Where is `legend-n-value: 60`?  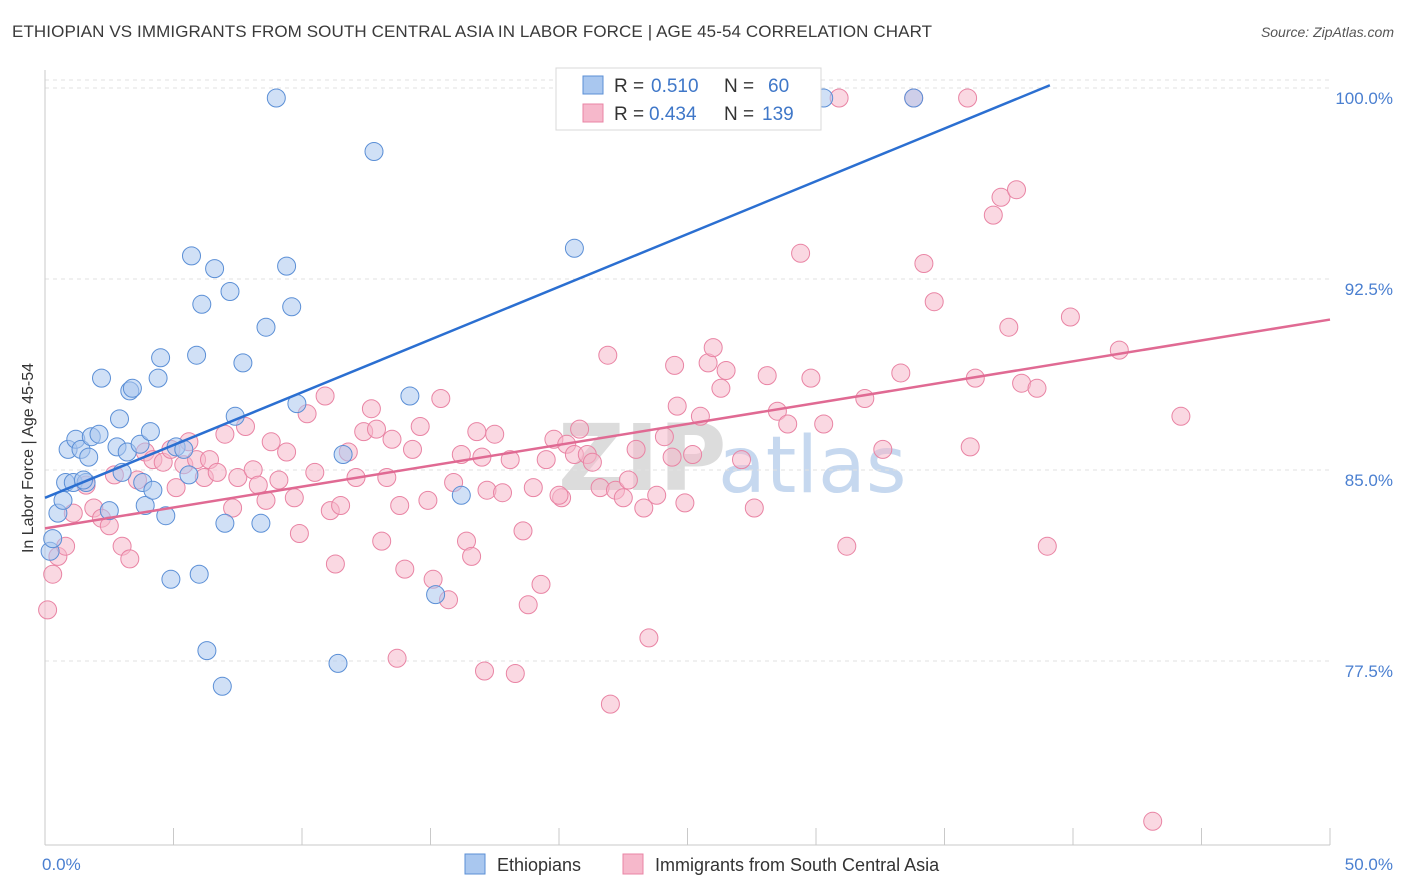
legend-n-value: 60 is located at coordinates (778, 86).